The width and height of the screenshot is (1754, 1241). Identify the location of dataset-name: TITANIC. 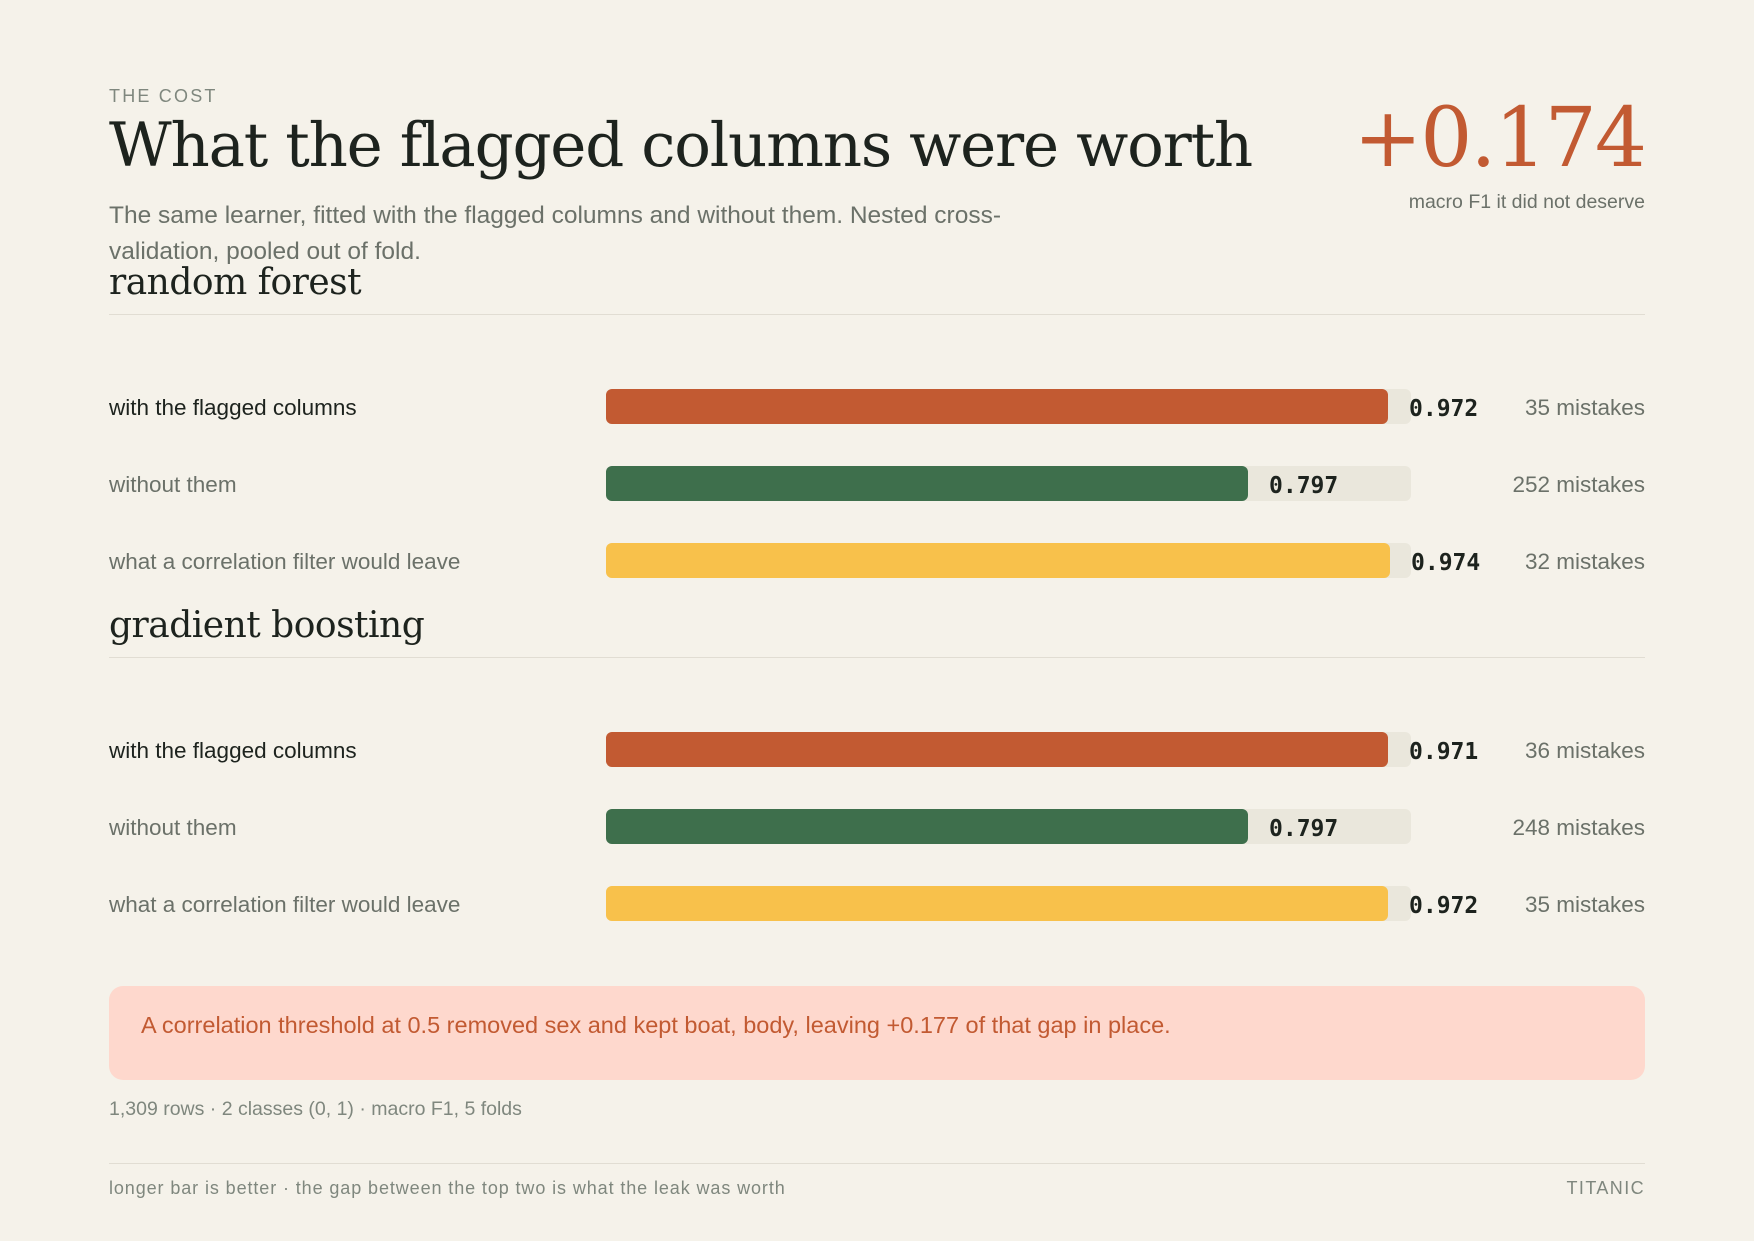
(1605, 1188).